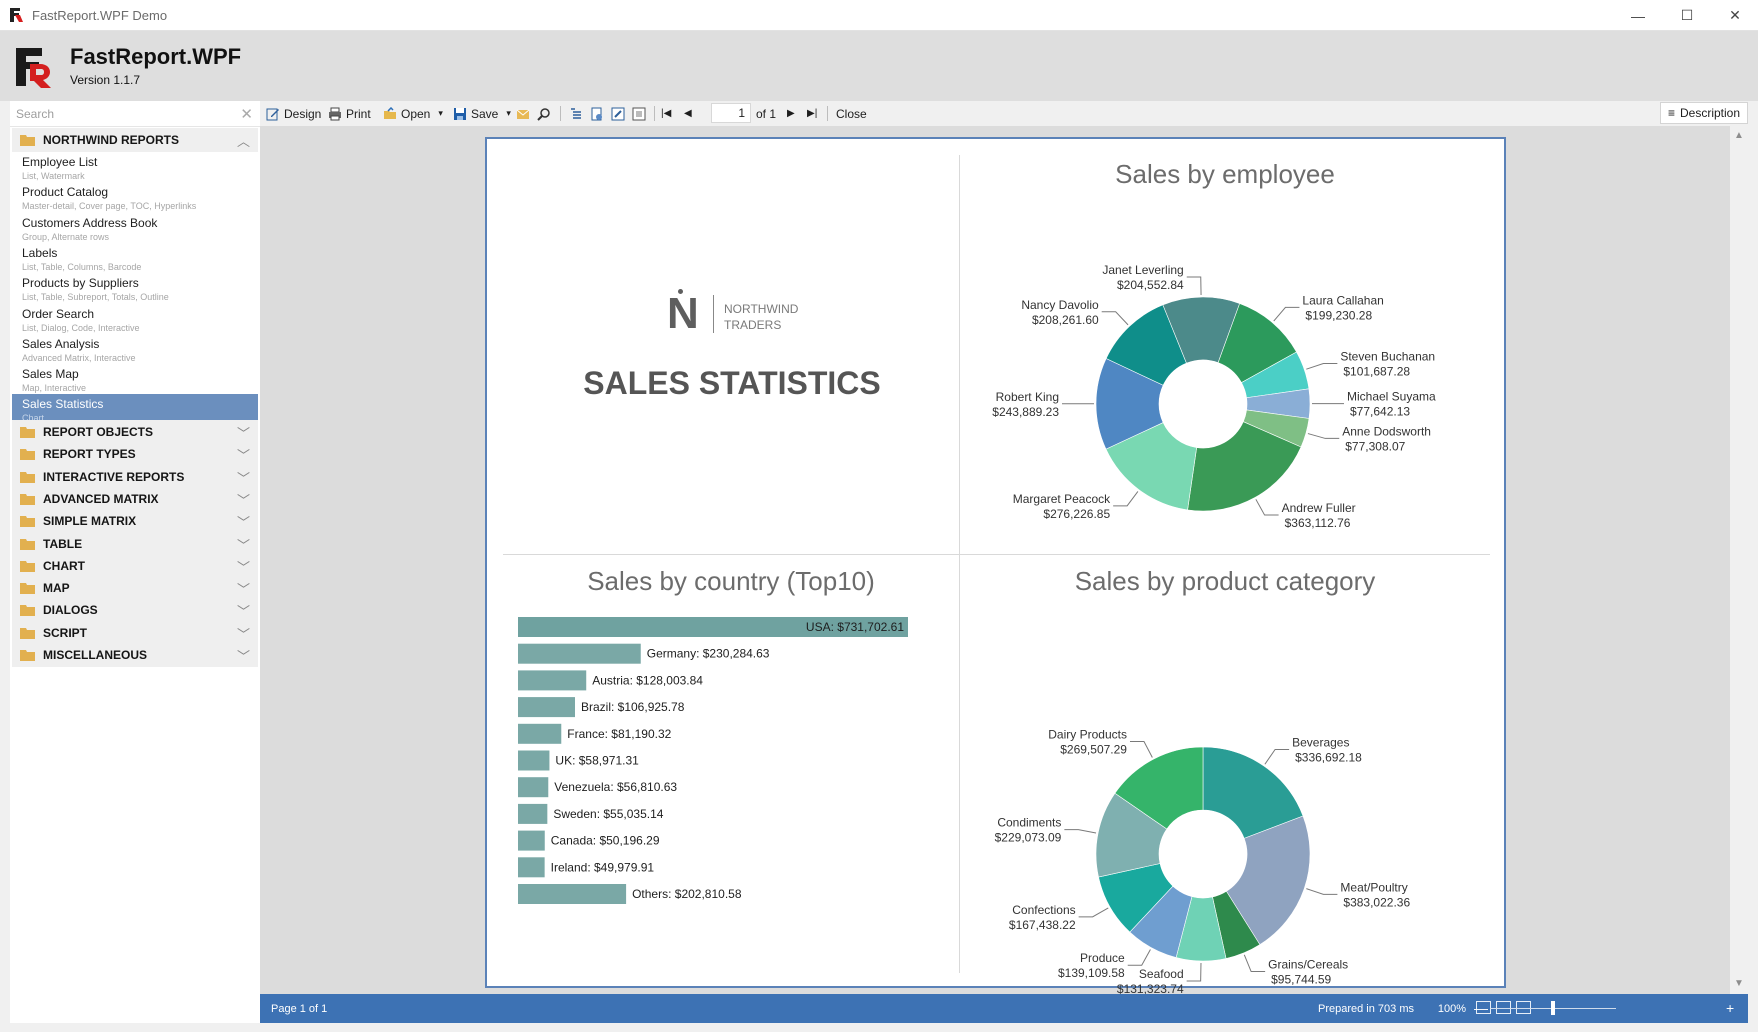  What do you see at coordinates (135, 259) in the screenshot?
I see `report-item: Labels List, Table, Columns, Barcode` at bounding box center [135, 259].